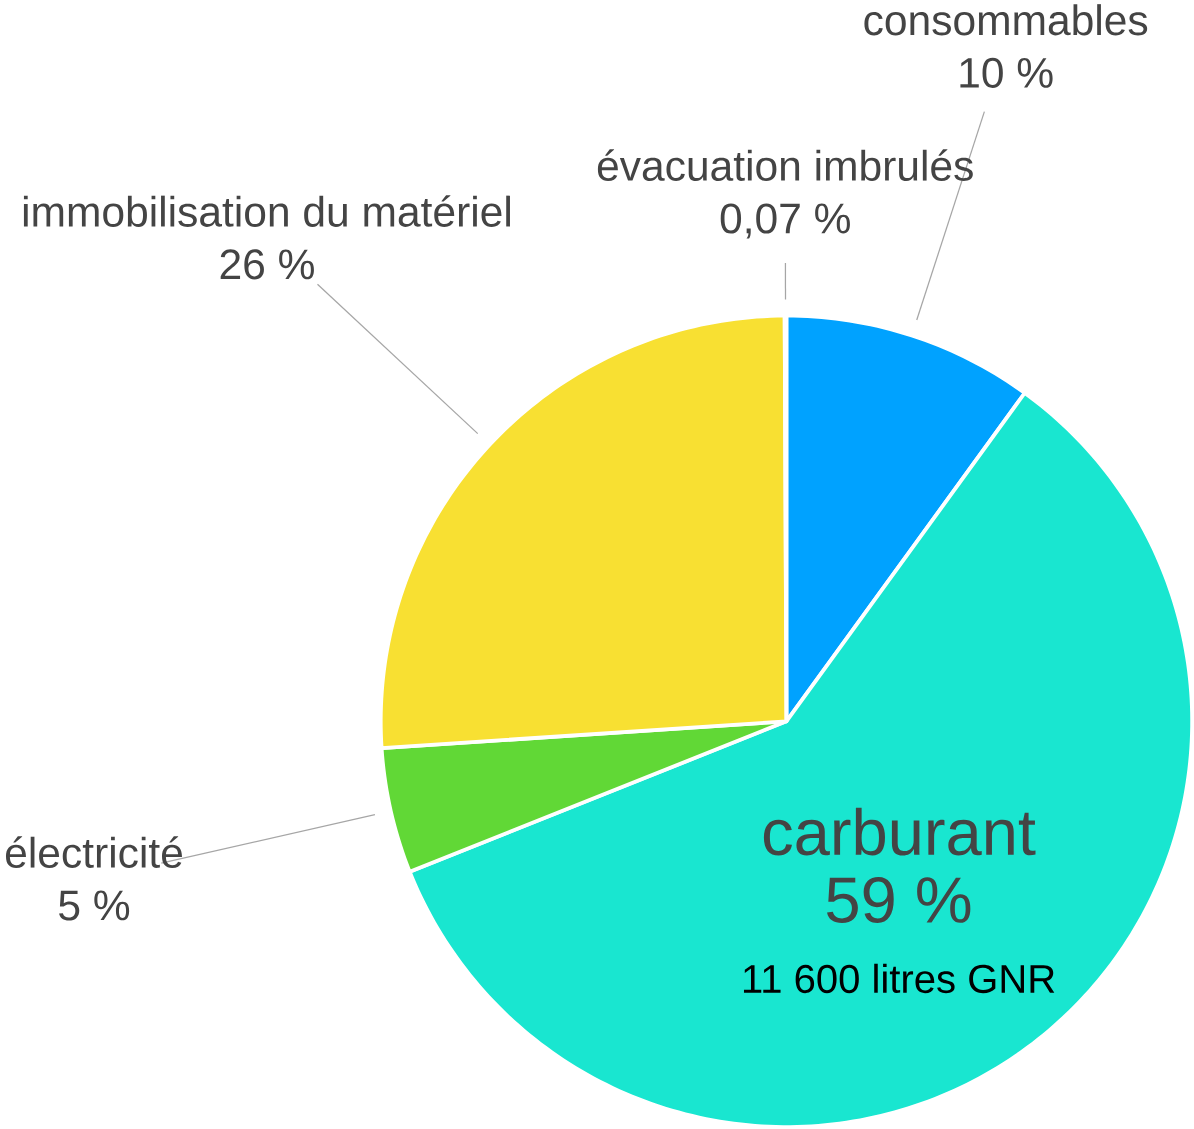 This screenshot has height=1129, width=1194. Describe the element at coordinates (785, 165) in the screenshot. I see `slice-label: évacuation imbrulés` at that location.